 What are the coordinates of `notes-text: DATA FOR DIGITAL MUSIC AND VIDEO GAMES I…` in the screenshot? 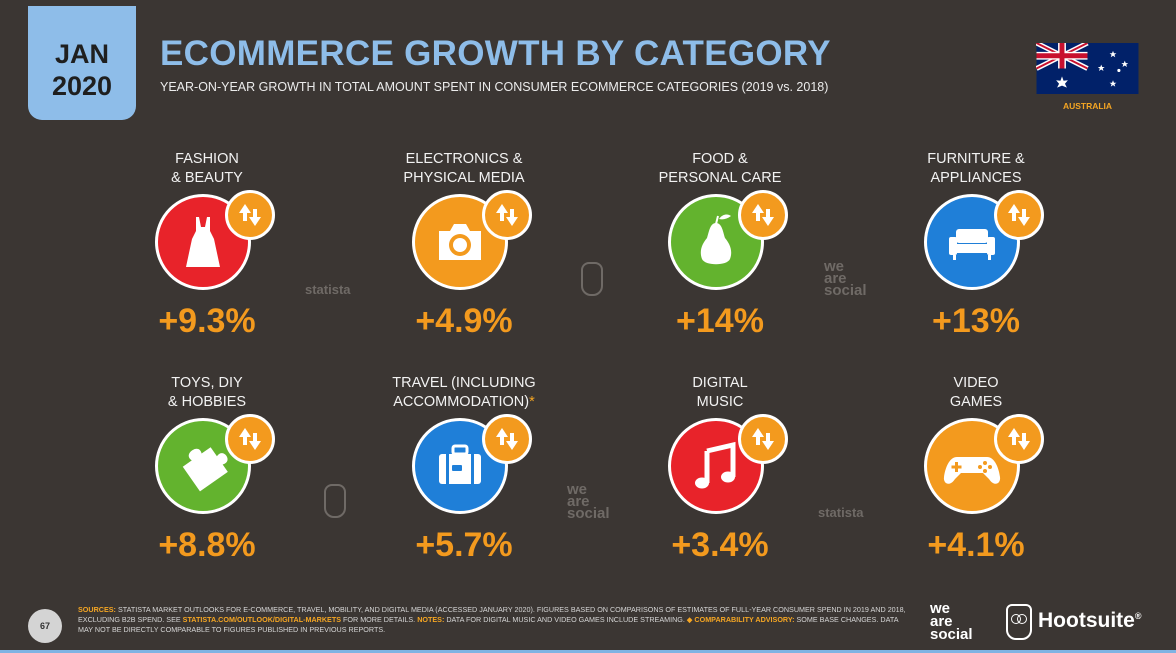 It's located at (565, 619).